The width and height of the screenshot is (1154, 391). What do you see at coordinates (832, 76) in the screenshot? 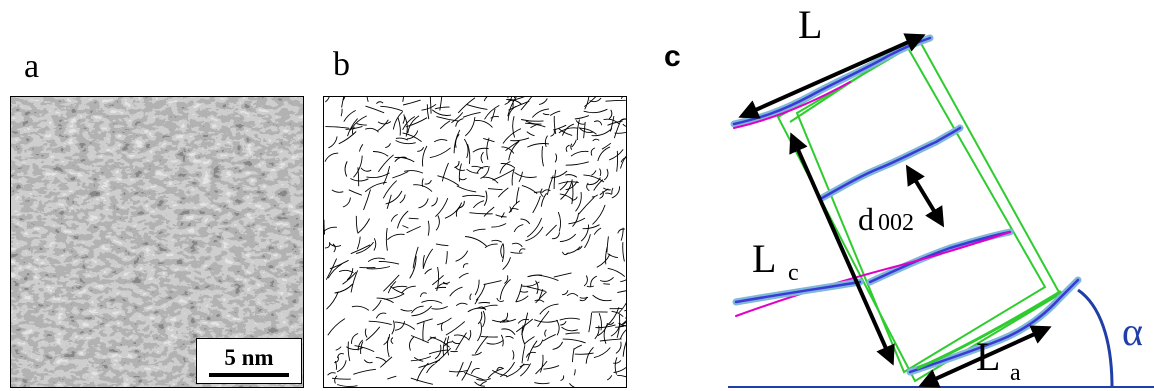
I see `arrow-L` at bounding box center [832, 76].